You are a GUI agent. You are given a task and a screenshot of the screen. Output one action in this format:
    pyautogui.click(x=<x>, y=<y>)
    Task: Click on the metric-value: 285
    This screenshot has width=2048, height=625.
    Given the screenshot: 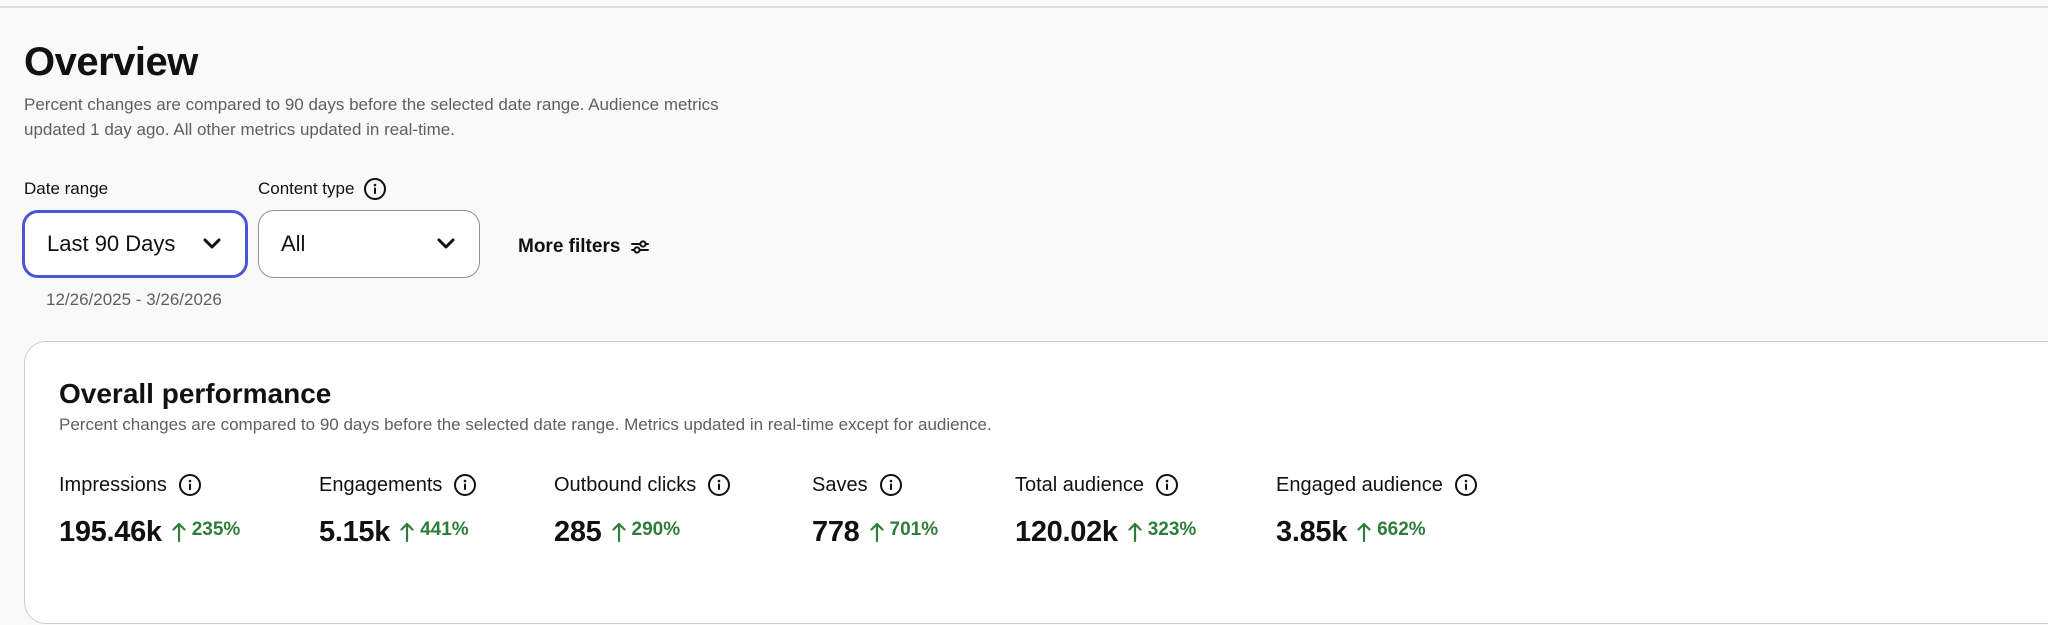 What is the action you would take?
    pyautogui.click(x=578, y=532)
    